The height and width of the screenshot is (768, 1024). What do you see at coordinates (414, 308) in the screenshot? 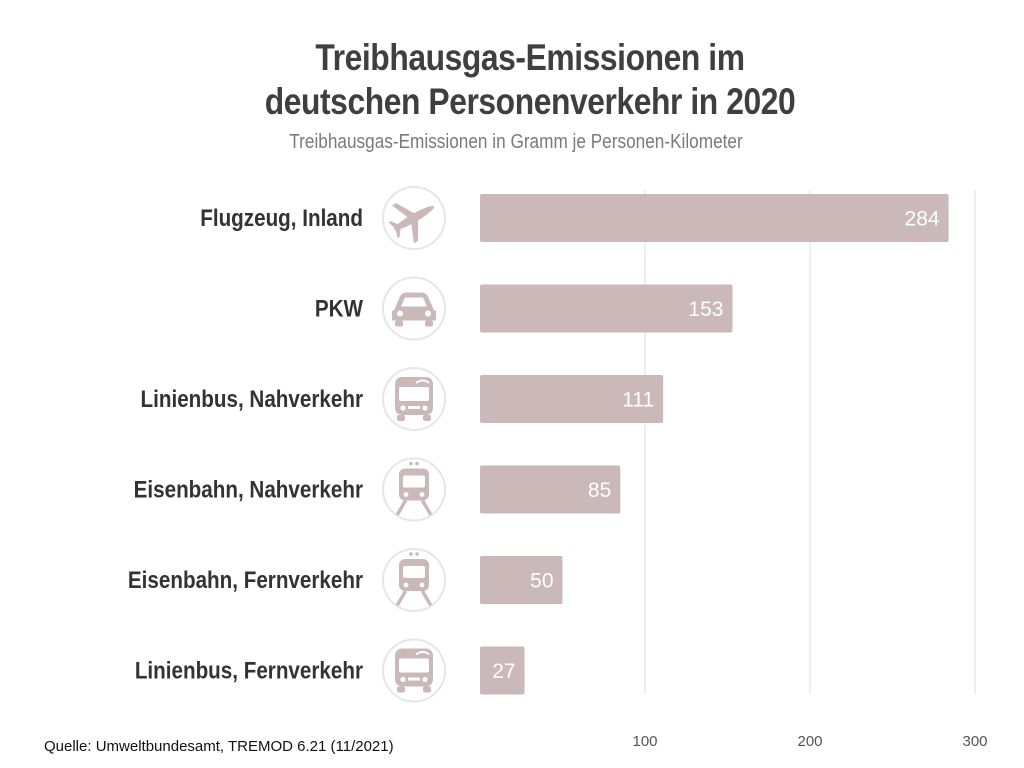
I see `car-icon` at bounding box center [414, 308].